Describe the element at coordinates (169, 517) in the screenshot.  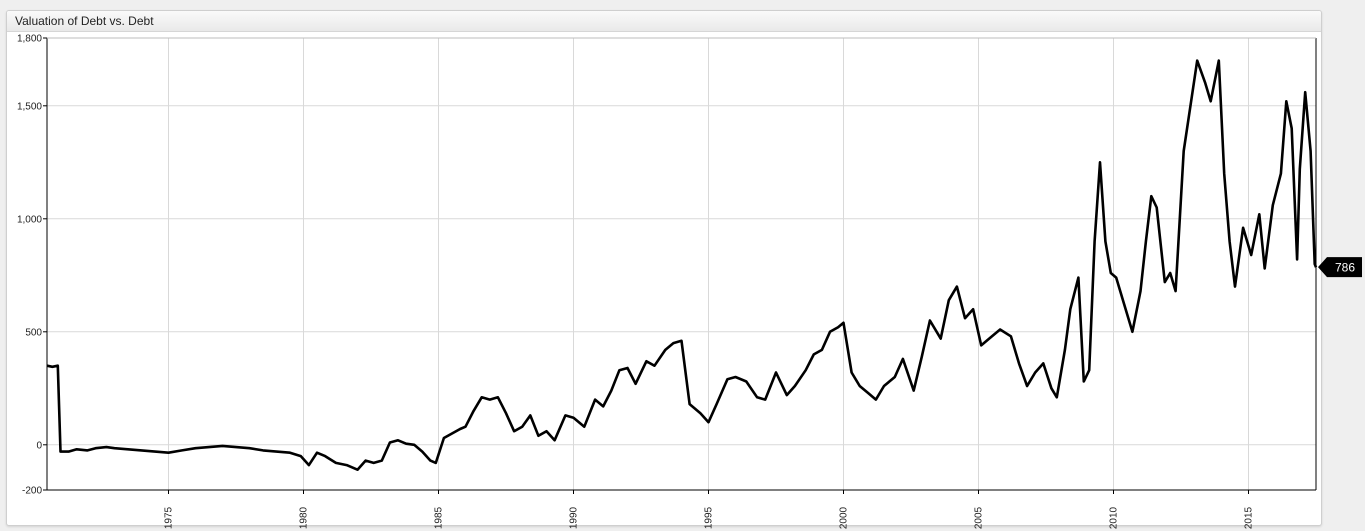
I see `x-tick-label: 1975` at that location.